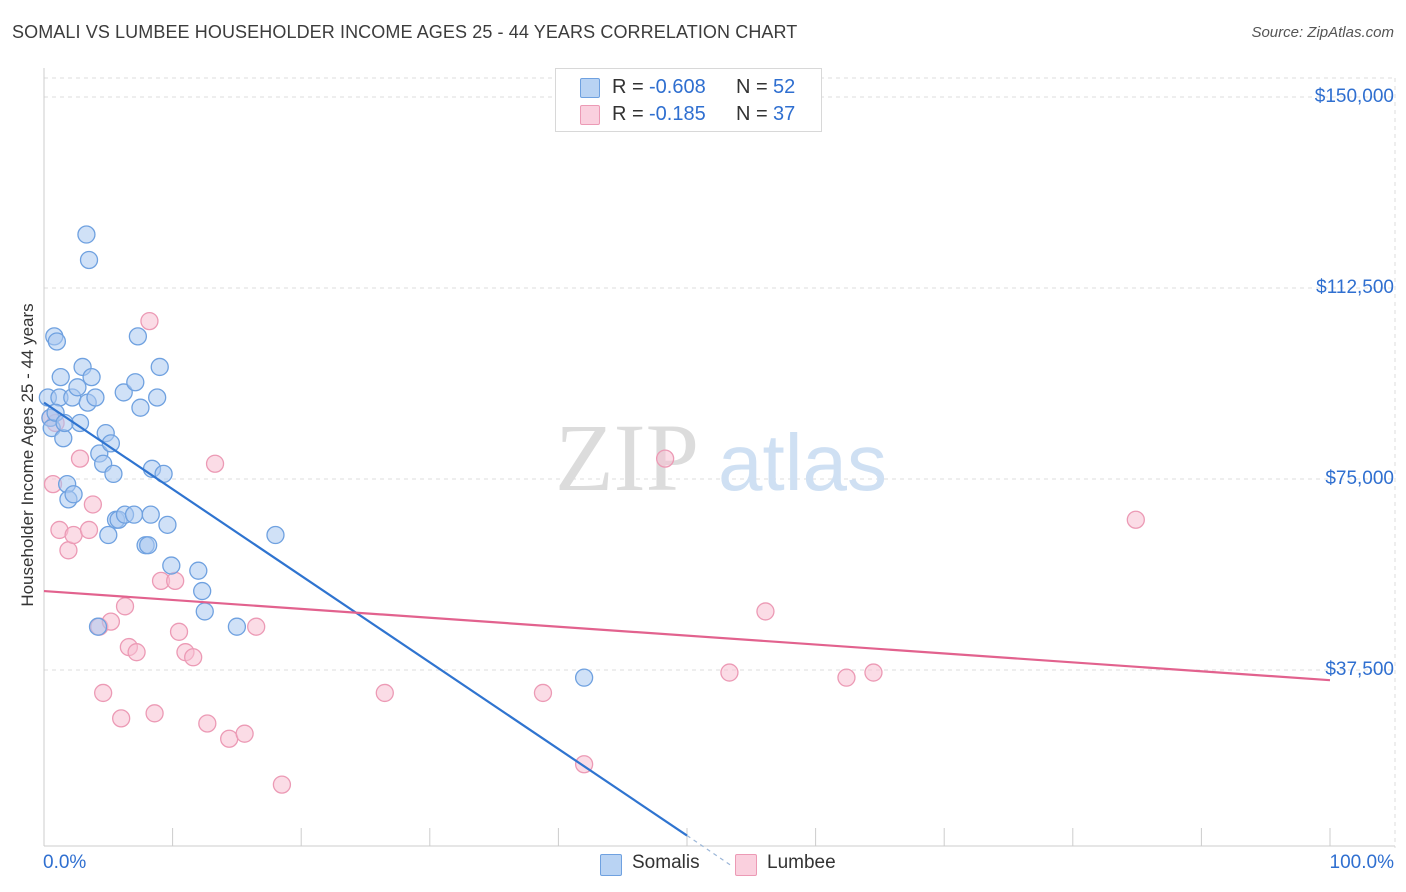 The image size is (1406, 892). Describe the element at coordinates (687, 635) in the screenshot. I see `lumbee-trend-line` at that location.